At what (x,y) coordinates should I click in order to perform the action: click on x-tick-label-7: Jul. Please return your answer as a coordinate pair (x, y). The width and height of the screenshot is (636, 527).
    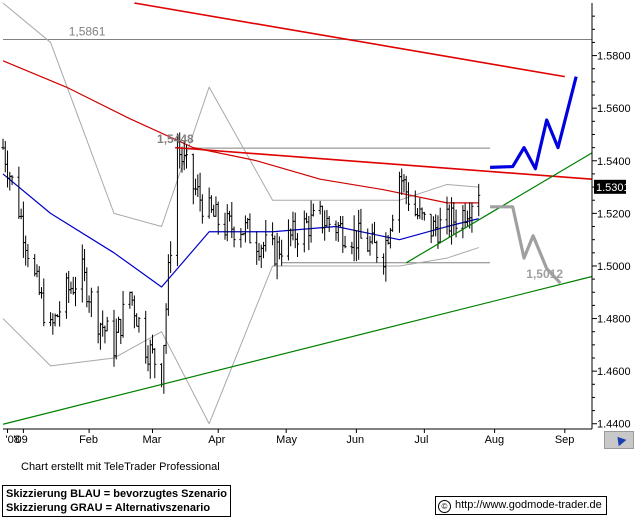
    Looking at the image, I should click on (421, 440).